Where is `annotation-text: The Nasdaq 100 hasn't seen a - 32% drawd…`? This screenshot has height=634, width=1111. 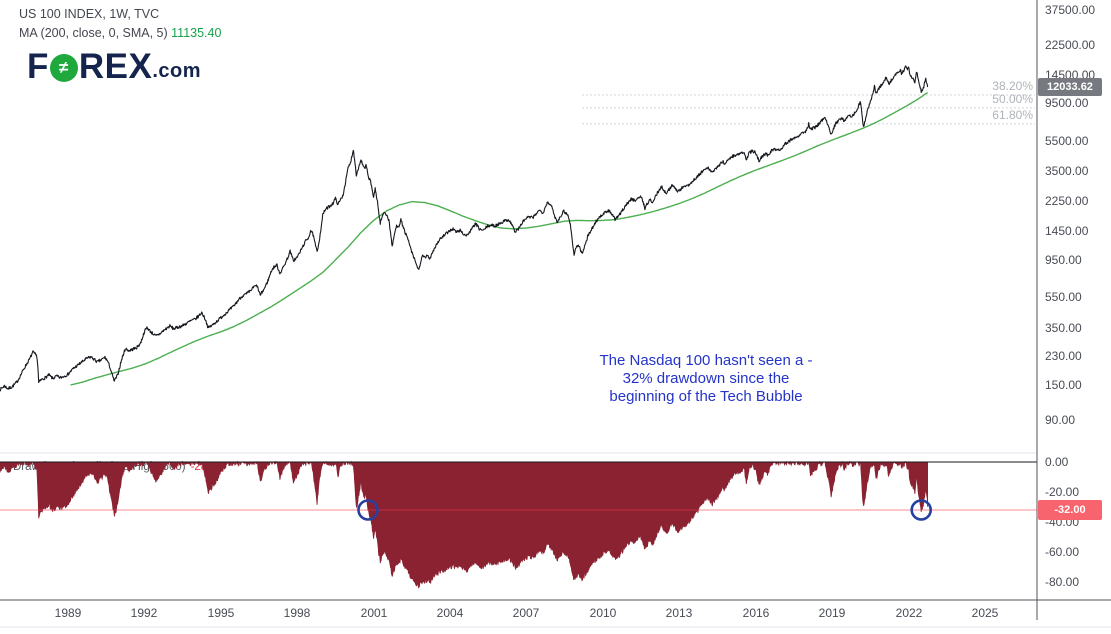 annotation-text: The Nasdaq 100 hasn't seen a - 32% drawd… is located at coordinates (706, 379).